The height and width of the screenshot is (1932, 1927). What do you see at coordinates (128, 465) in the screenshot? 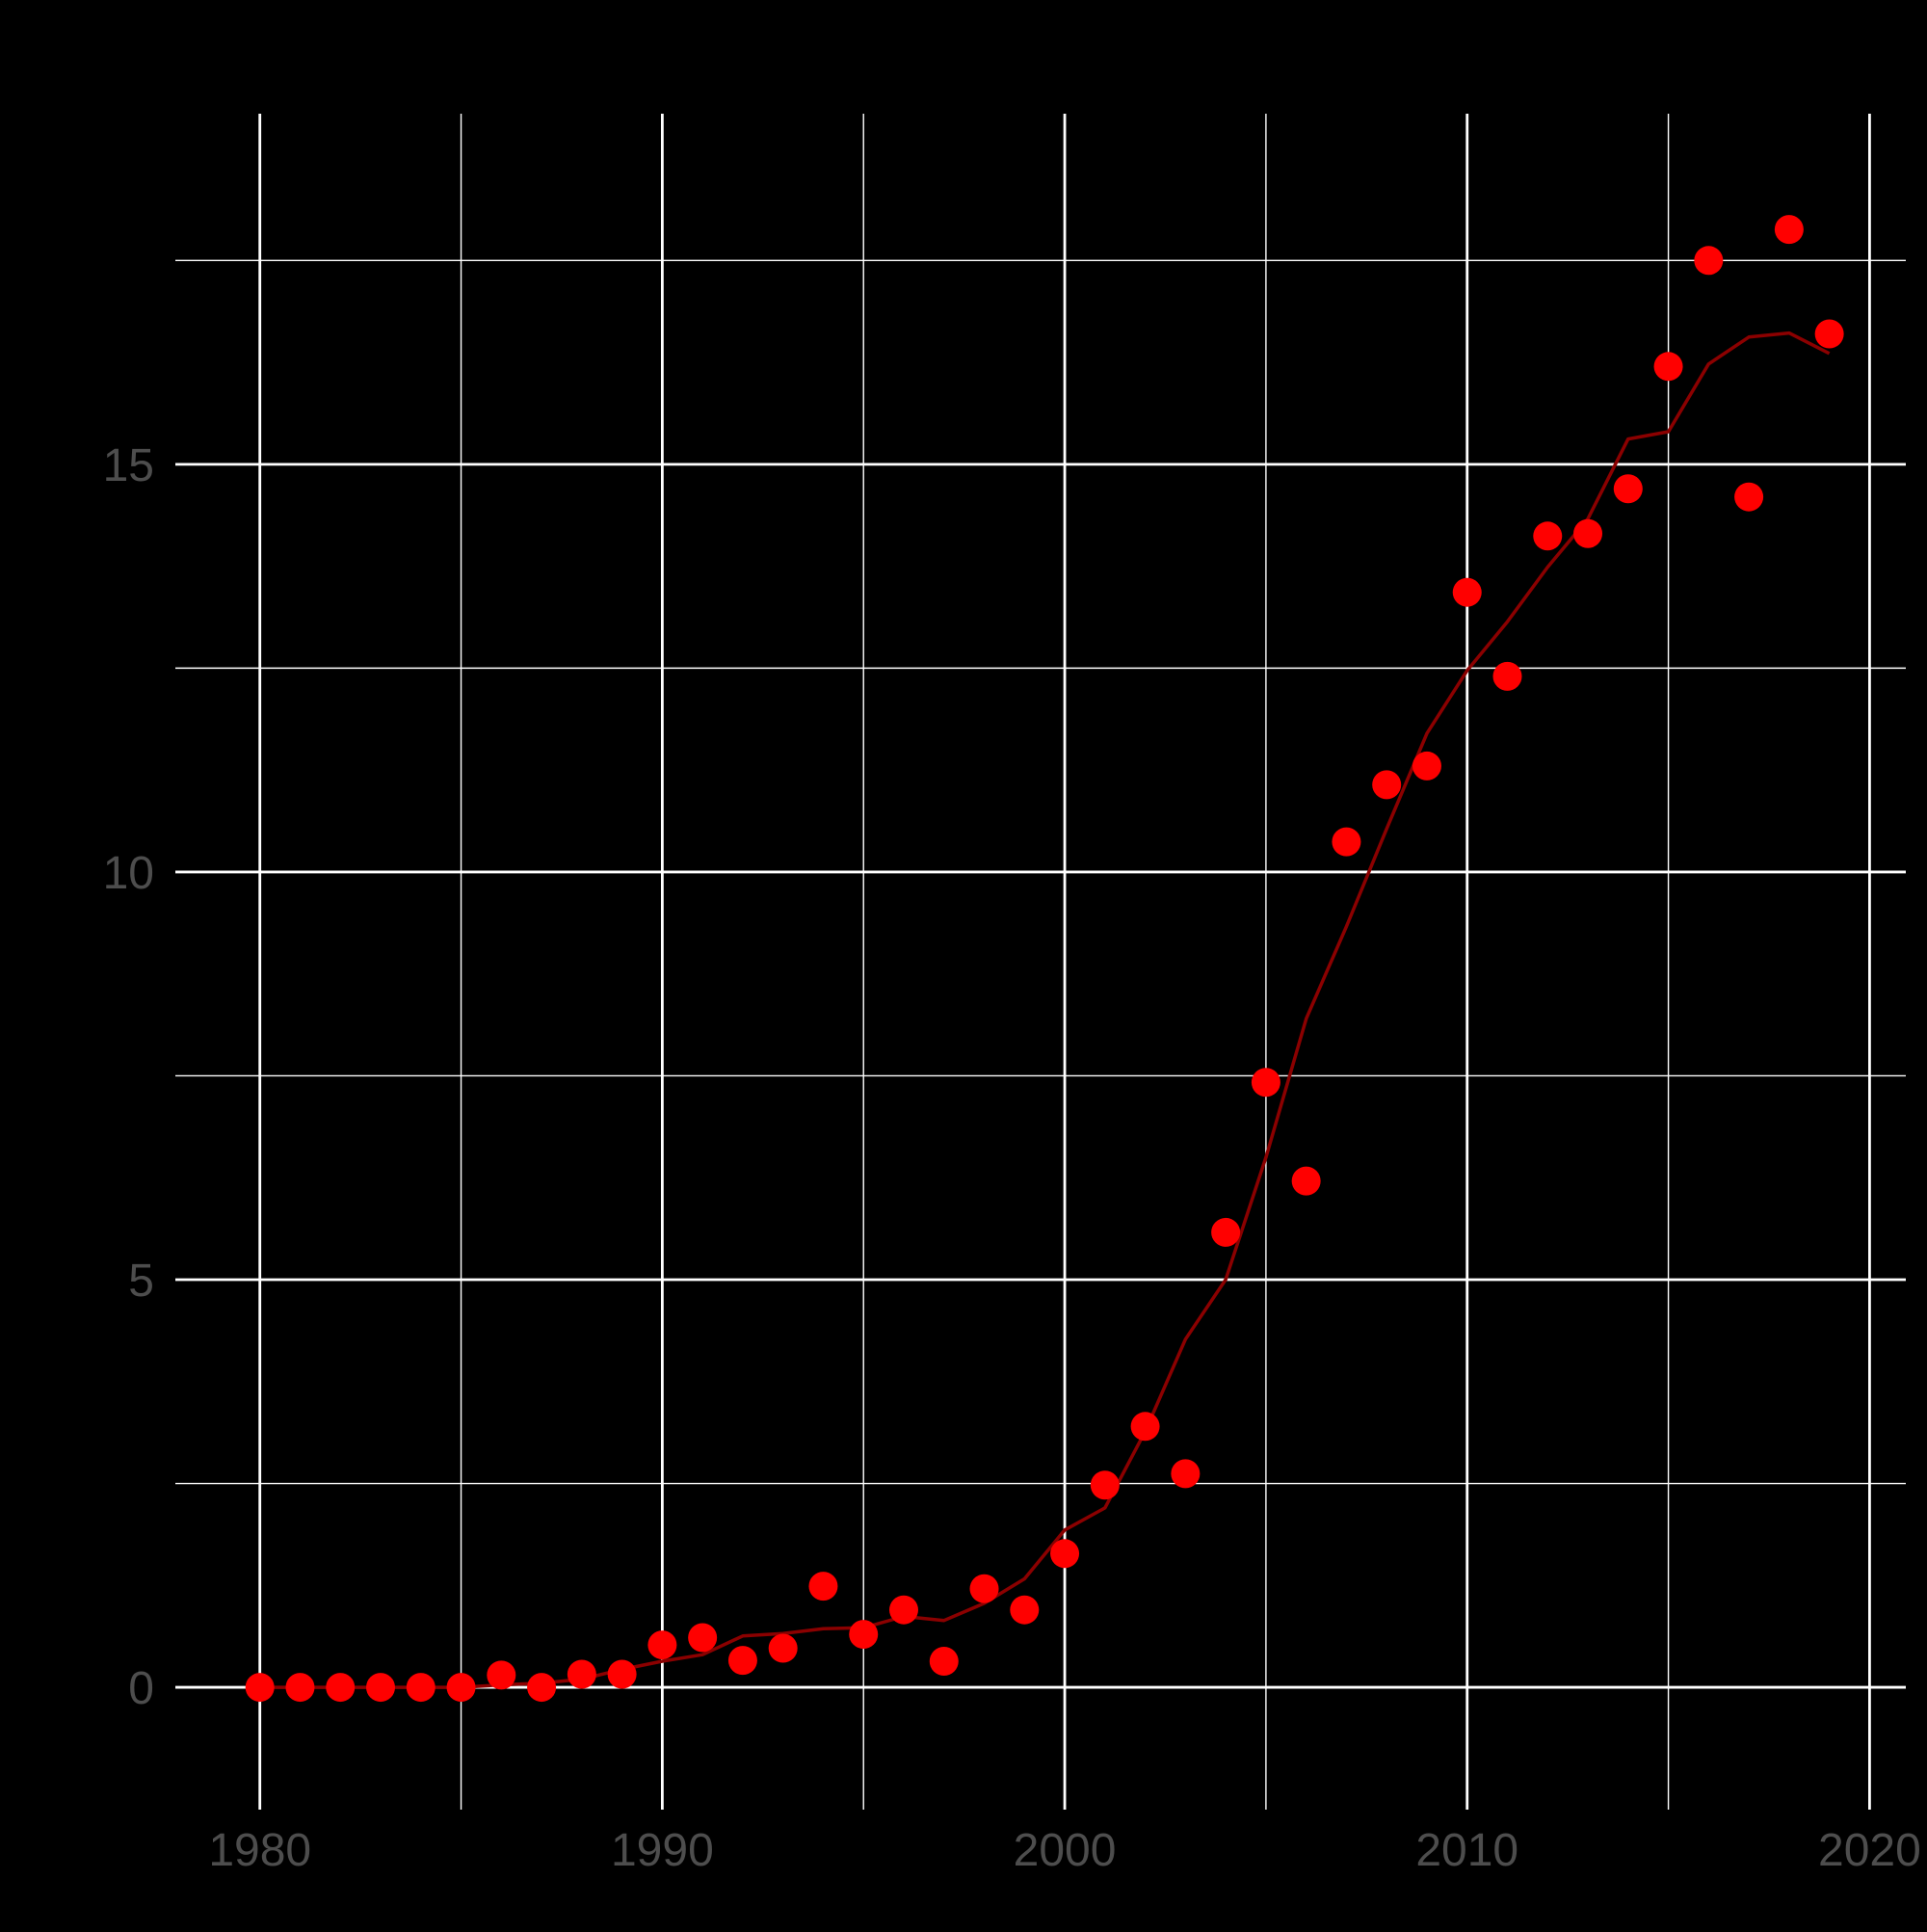
I see `y-tick-label: 15` at bounding box center [128, 465].